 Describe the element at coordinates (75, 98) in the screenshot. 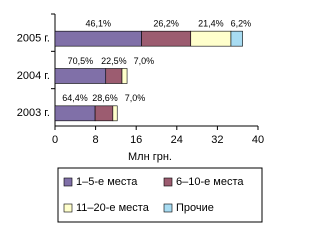

I see `percent-label: 64,4%` at that location.